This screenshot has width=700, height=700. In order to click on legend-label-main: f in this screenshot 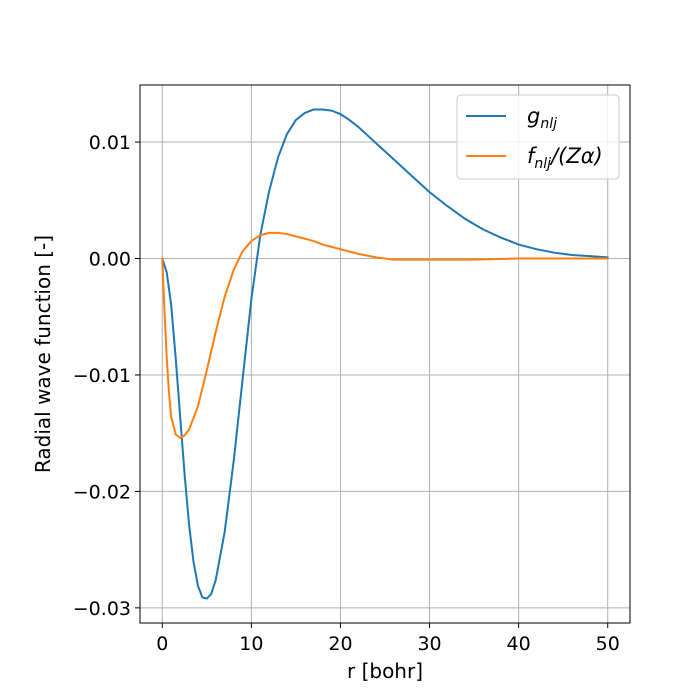, I will do `click(532, 156)`.